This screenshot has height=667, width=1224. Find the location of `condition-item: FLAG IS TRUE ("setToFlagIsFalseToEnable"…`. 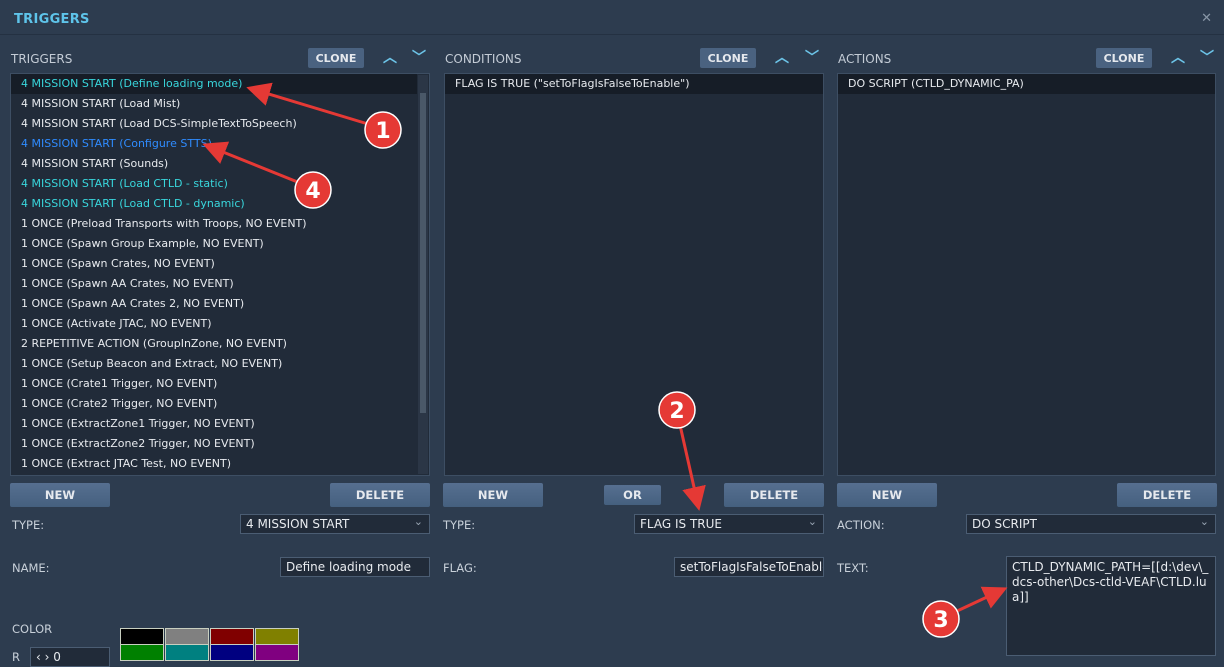

condition-item: FLAG IS TRUE ("setToFlagIsFalseToEnable"… is located at coordinates (634, 84).